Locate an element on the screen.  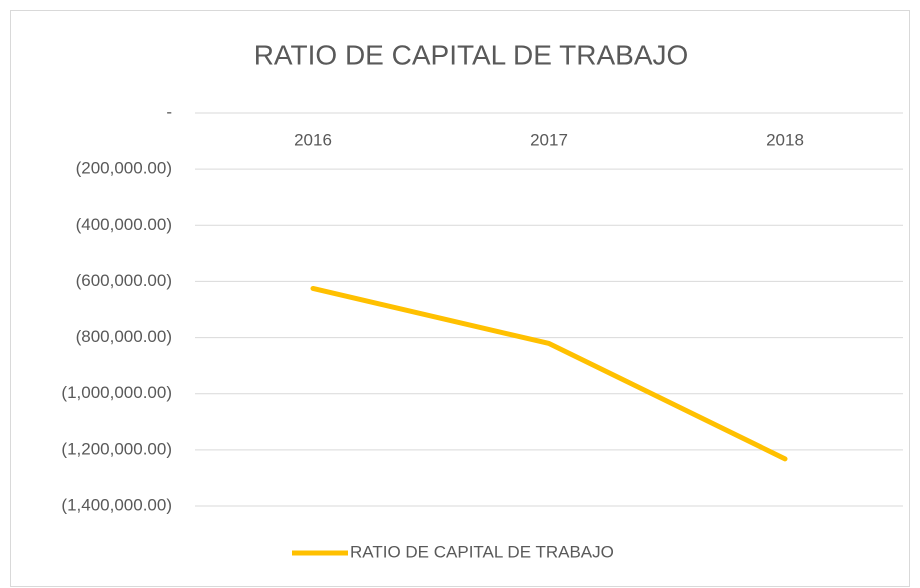
y-tick-label: (800,000.00) is located at coordinates (124, 336).